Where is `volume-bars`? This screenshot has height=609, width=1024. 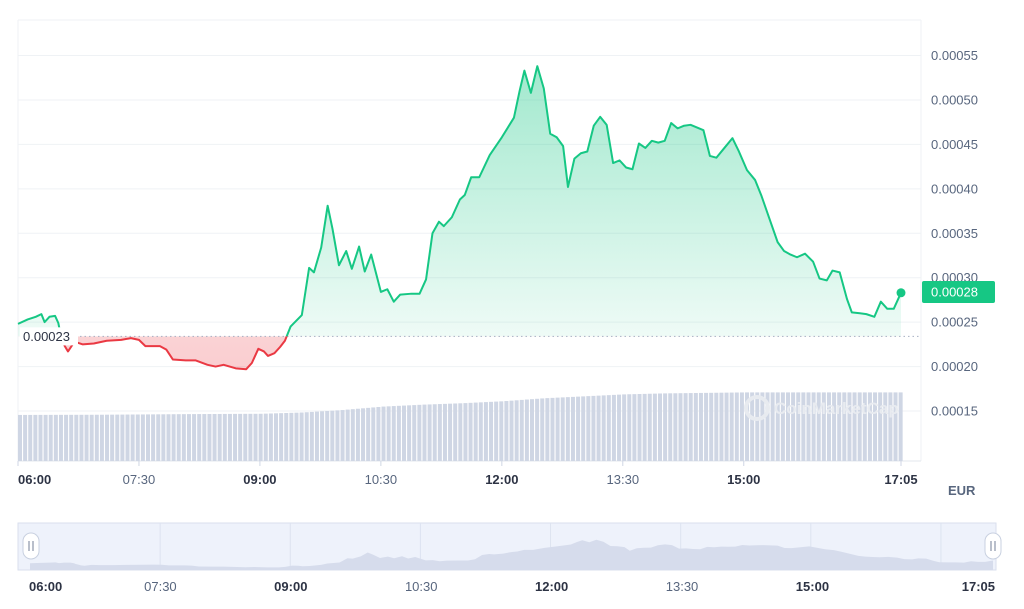
volume-bars is located at coordinates (460, 426).